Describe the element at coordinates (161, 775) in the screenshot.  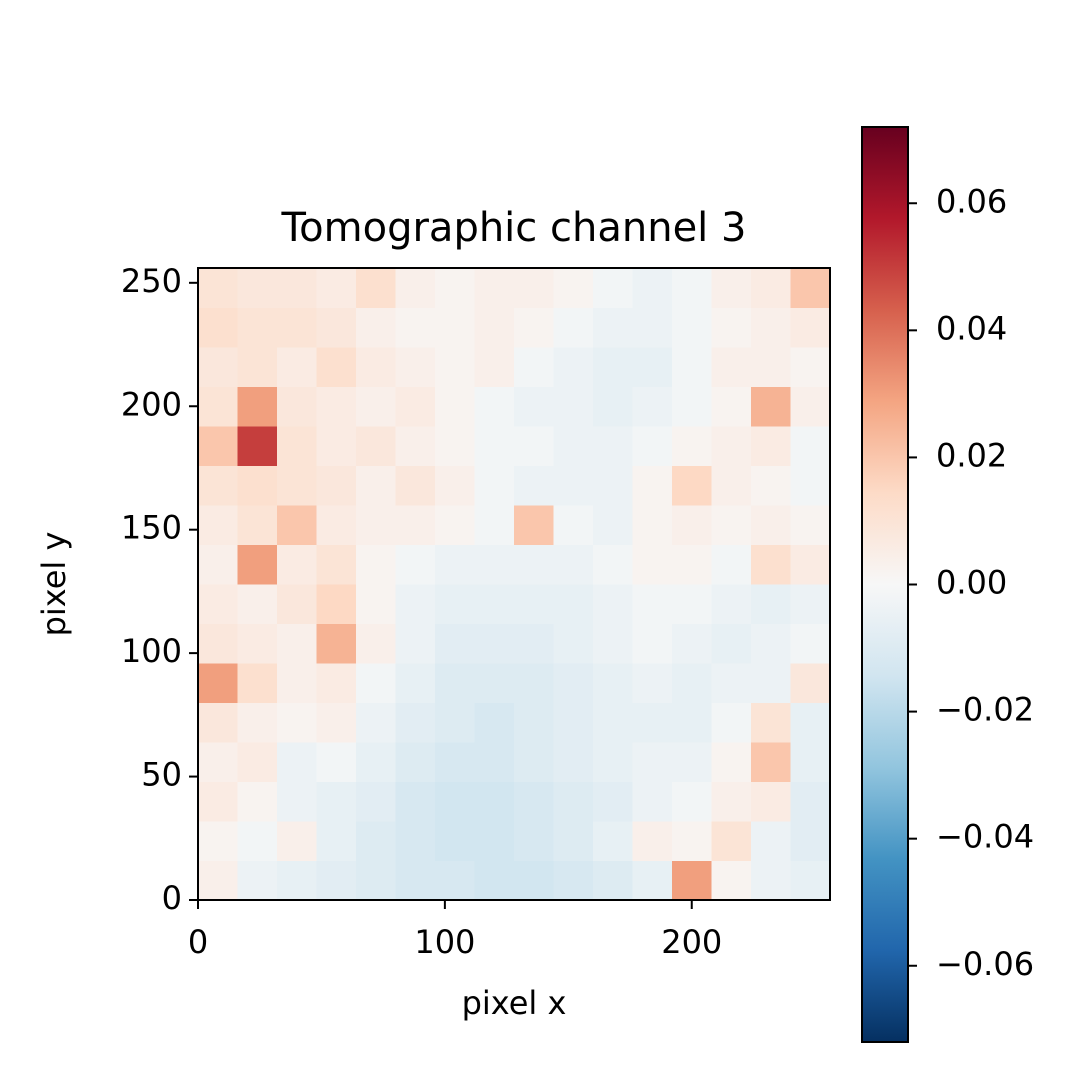
I see `y-tick-label: 50` at that location.